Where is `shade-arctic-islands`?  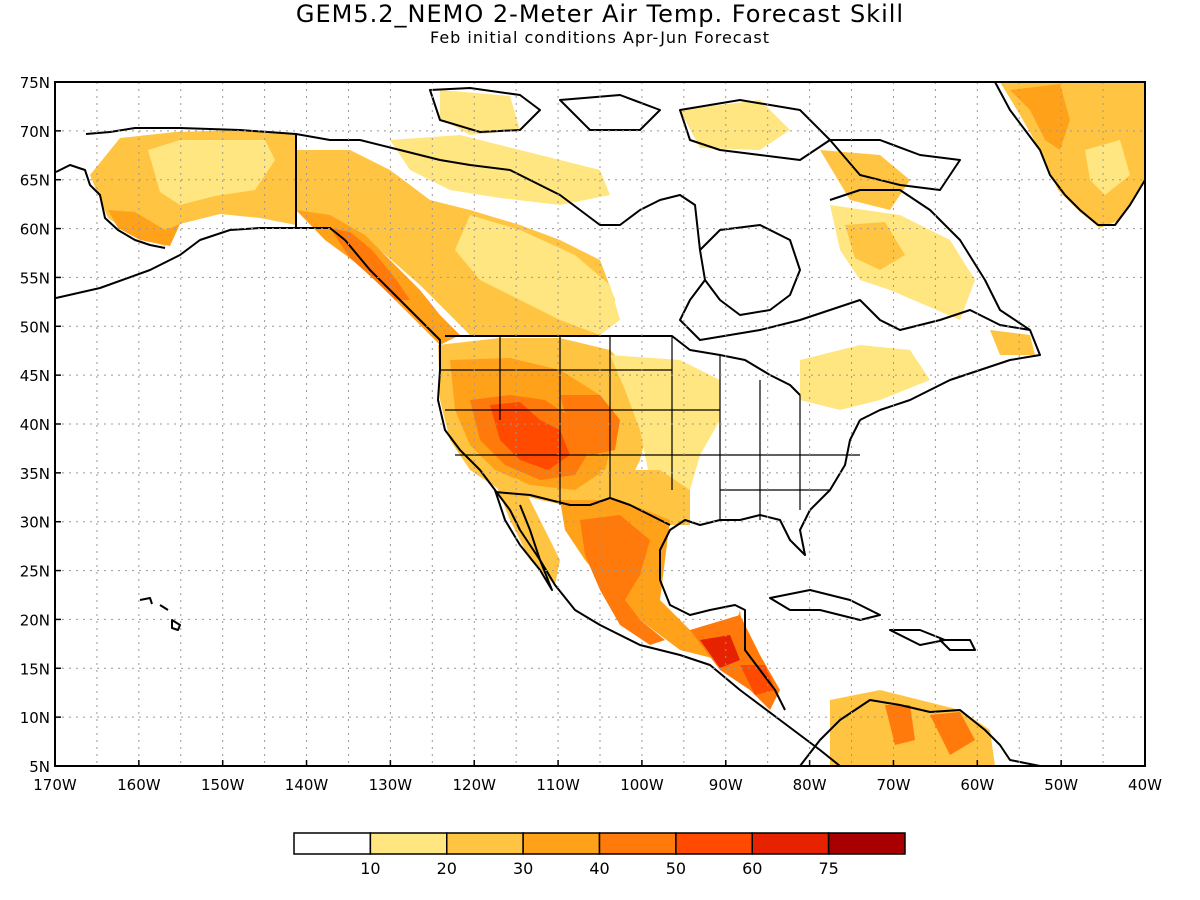
shade-arctic-islands is located at coordinates (480, 112).